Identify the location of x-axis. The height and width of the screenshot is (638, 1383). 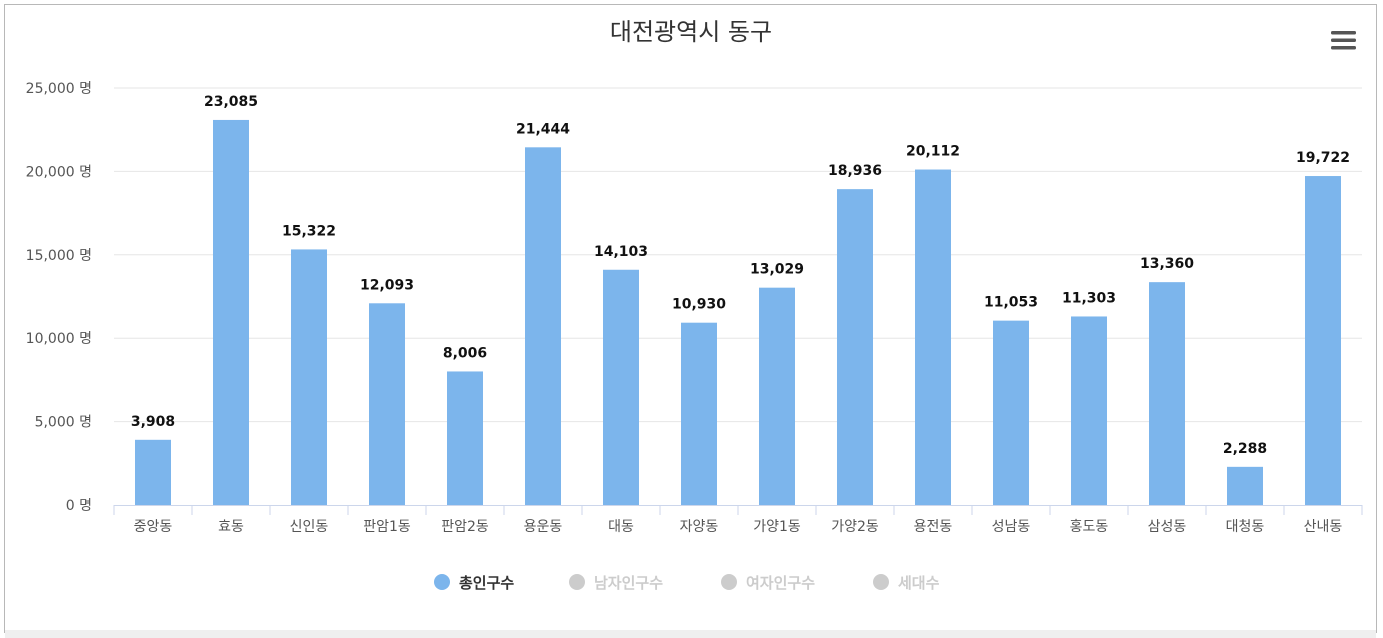
(738, 510).